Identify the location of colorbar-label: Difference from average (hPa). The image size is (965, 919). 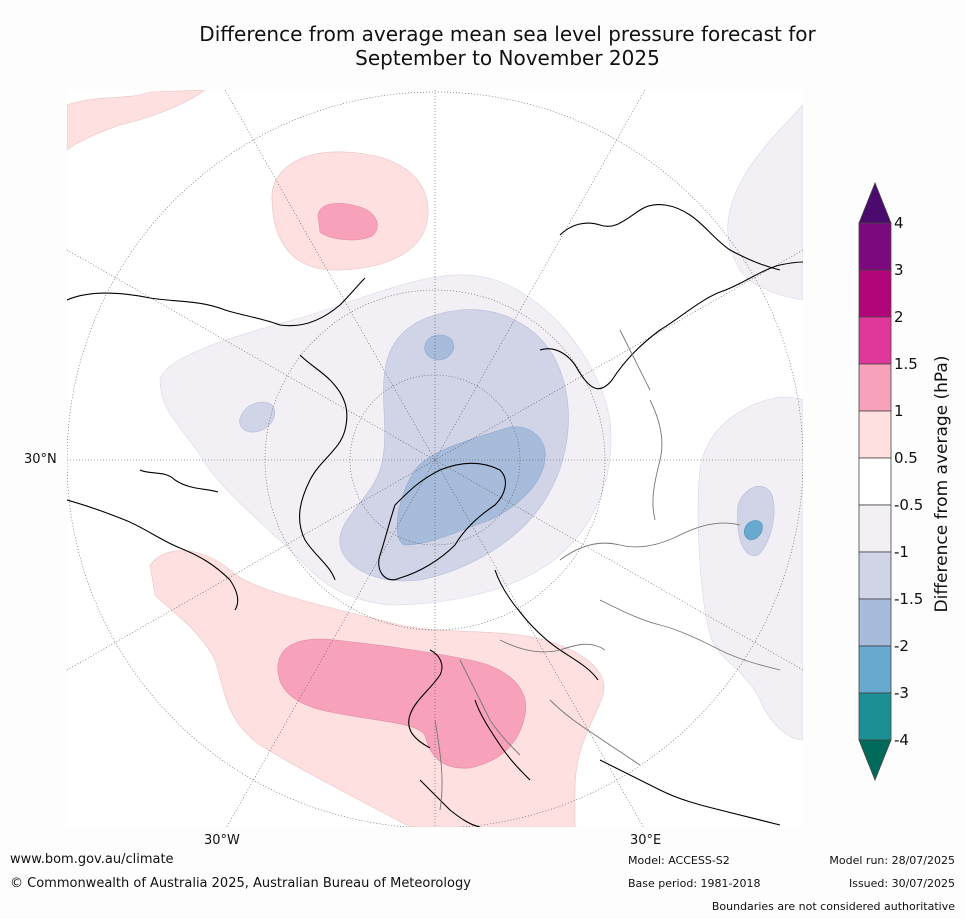
(942, 484).